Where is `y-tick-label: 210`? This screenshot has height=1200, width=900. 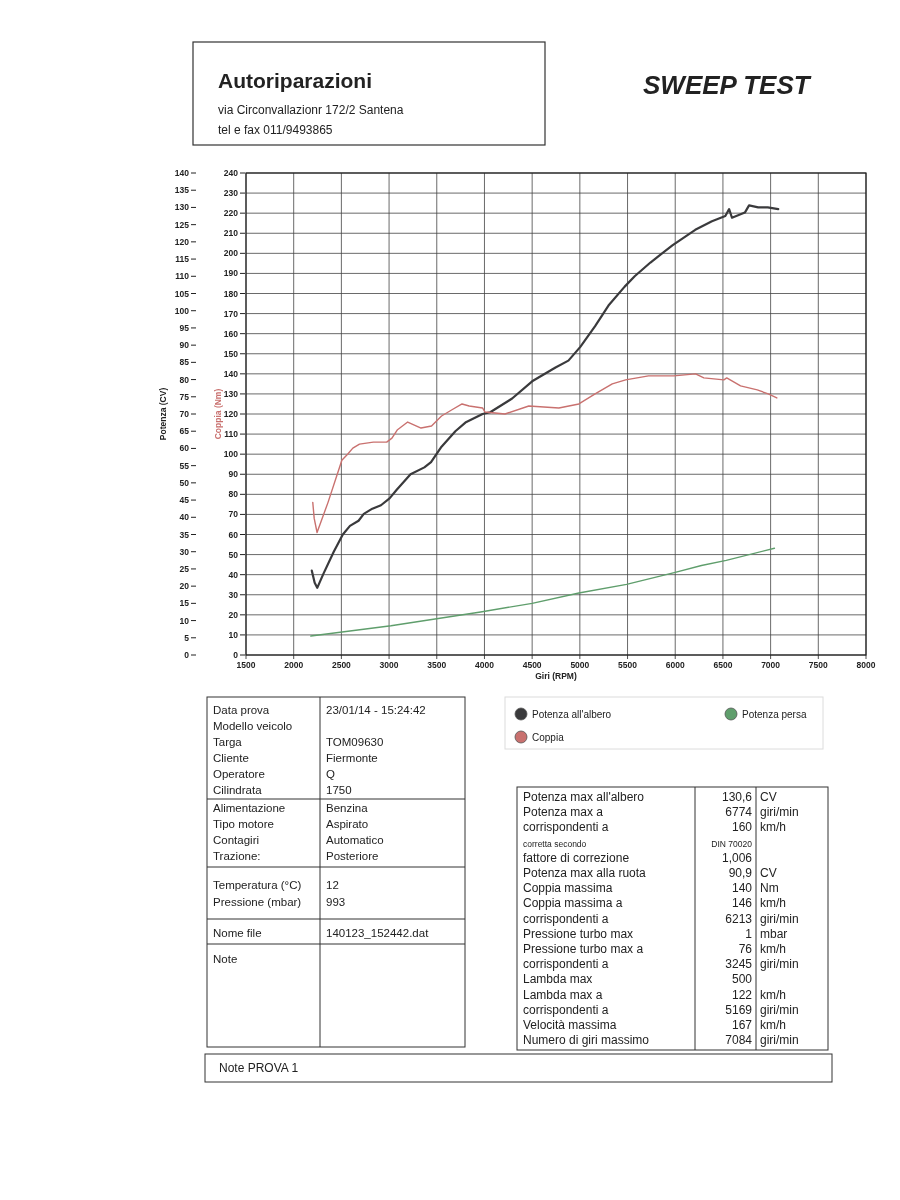
y-tick-label: 210 is located at coordinates (231, 233).